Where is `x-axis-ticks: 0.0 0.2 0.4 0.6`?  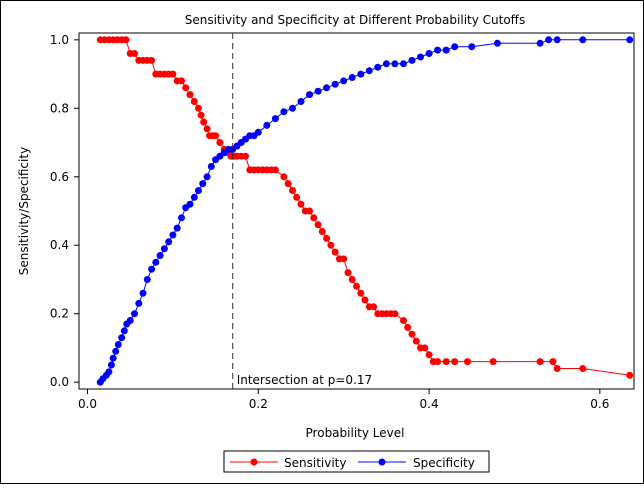 x-axis-ticks: 0.0 0.2 0.4 0.6 is located at coordinates (343, 400).